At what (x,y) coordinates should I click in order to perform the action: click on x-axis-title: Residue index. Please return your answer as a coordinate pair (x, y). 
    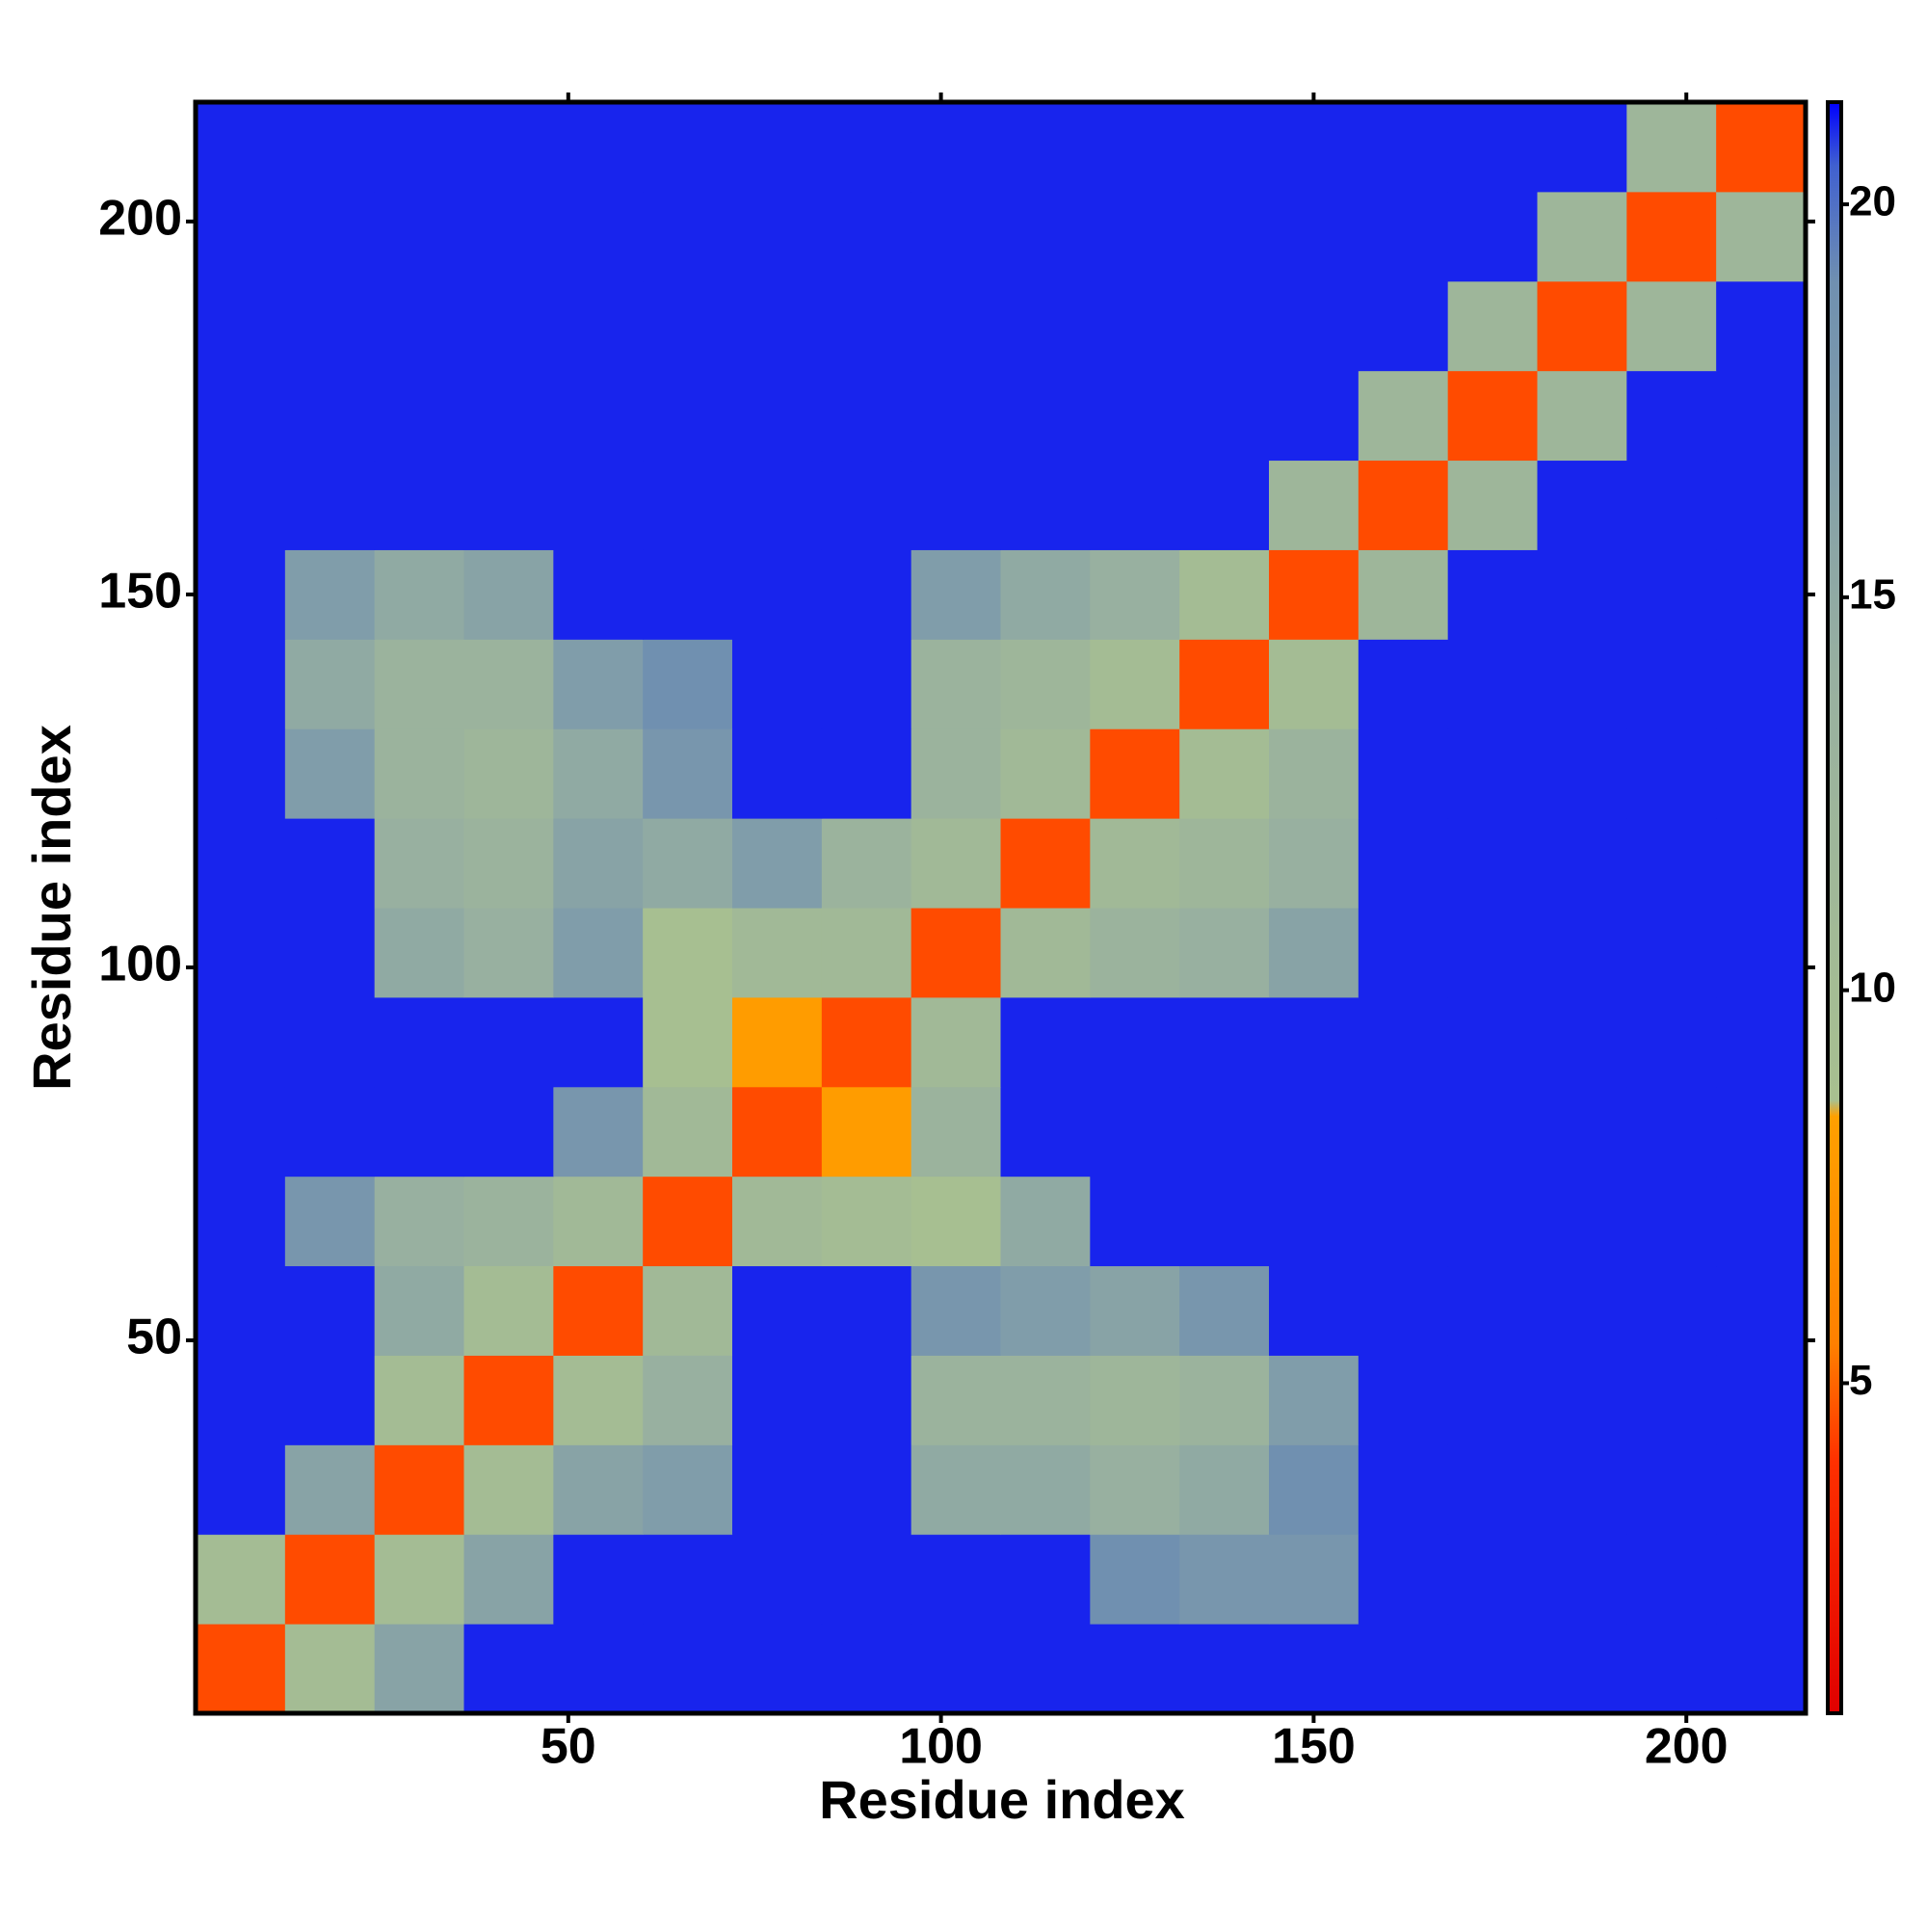
    Looking at the image, I should click on (1002, 1799).